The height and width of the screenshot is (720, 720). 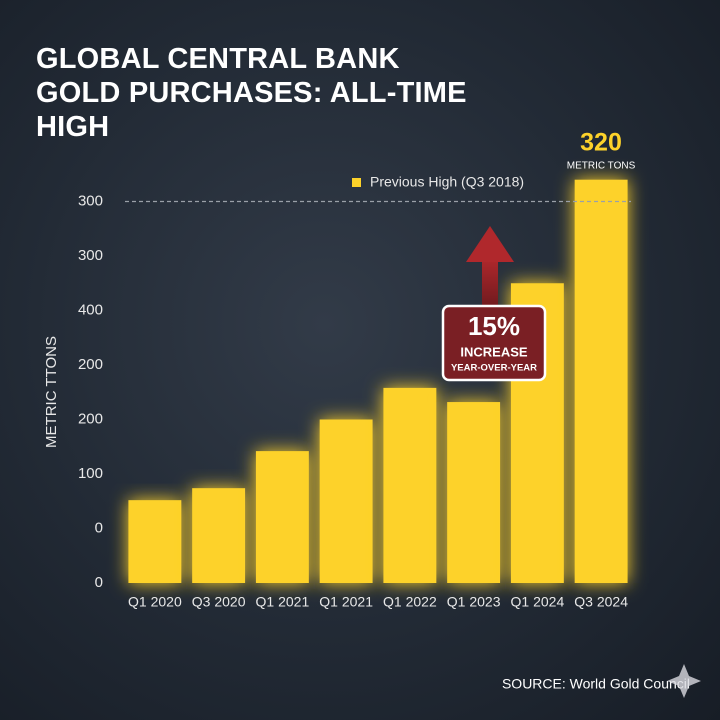 I want to click on y-tick-label: 400, so click(x=90, y=309).